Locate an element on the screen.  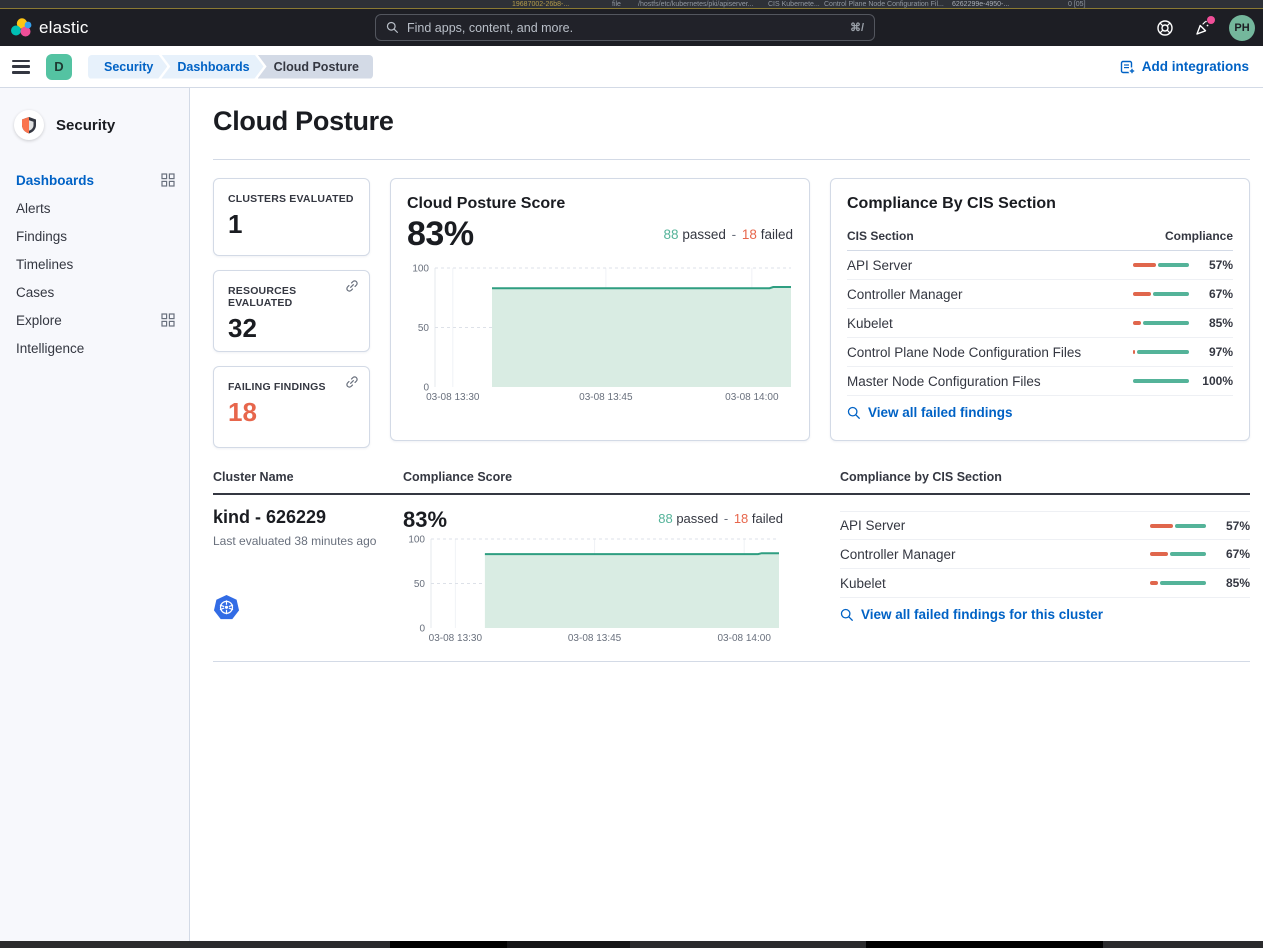
stat-label: CLUSTERS EVALUATED is located at coordinates (291, 199).